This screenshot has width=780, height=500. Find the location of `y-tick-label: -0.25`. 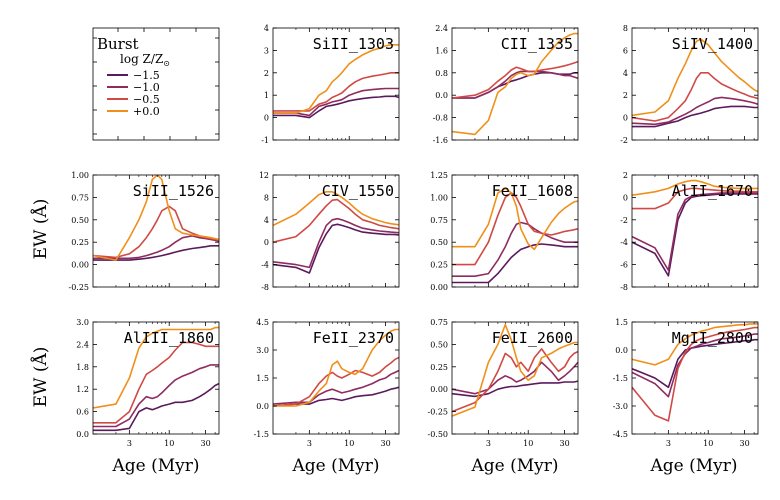

y-tick-label: -0.25 is located at coordinates (78, 287).